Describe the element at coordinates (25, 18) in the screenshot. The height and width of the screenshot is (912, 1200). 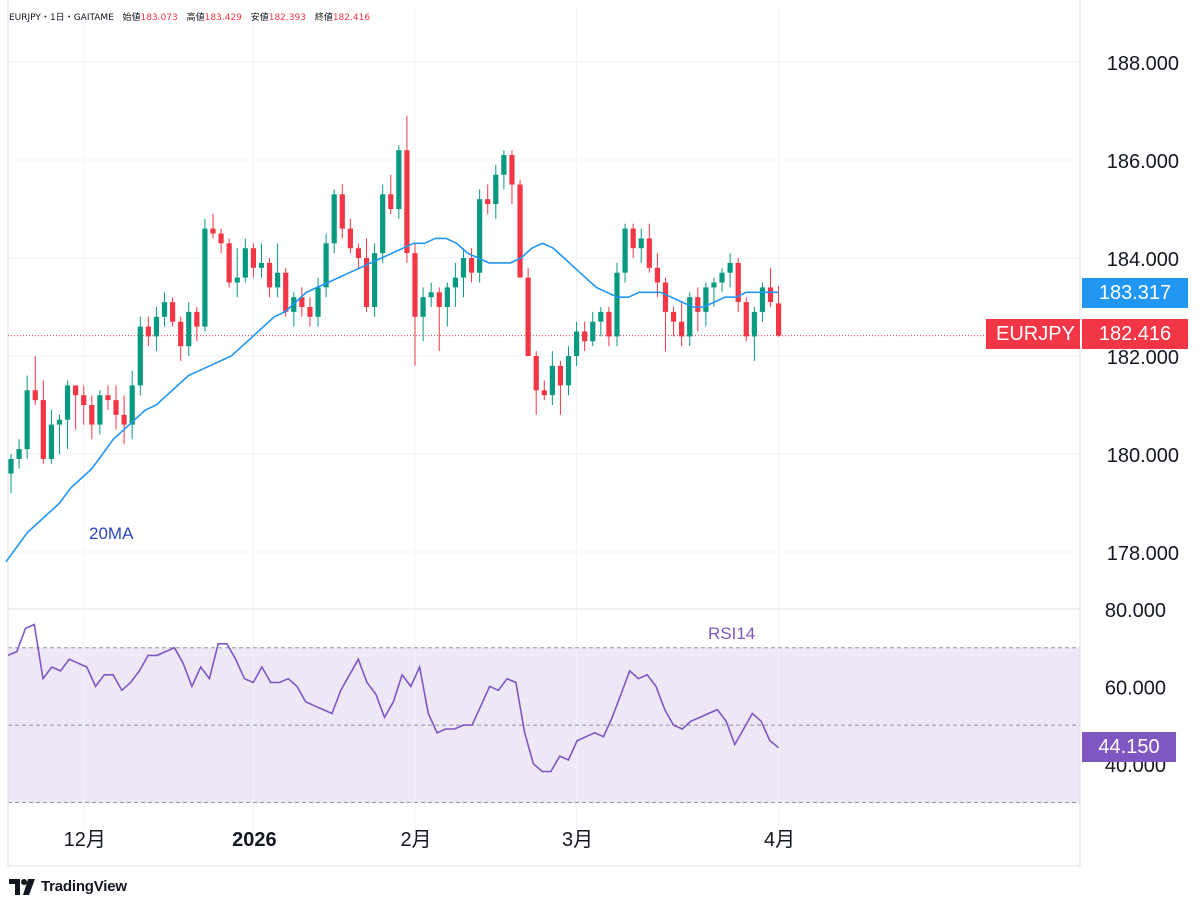
I see `header-symbol: EURJPY` at that location.